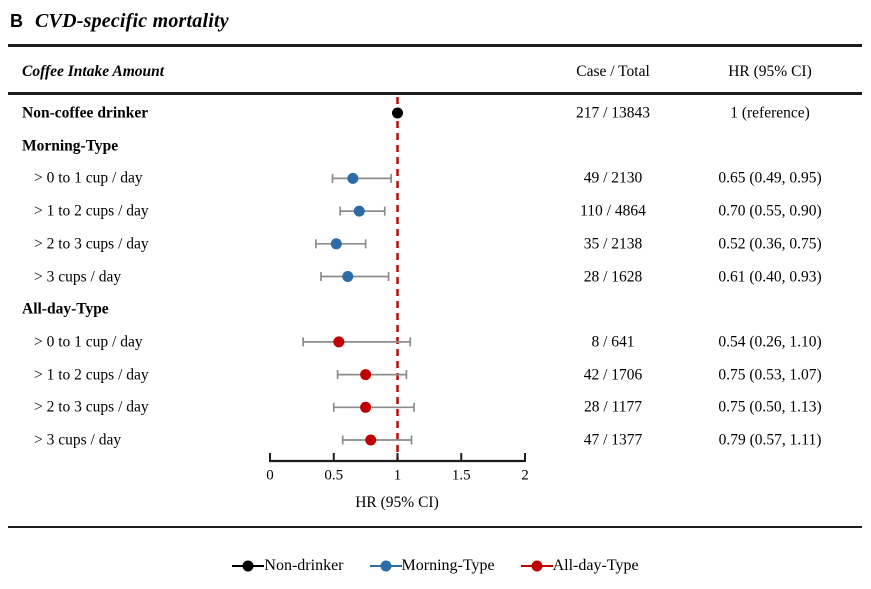 This screenshot has height=589, width=871. I want to click on row-hr-ci: 0.52 (0.36, 0.75), so click(770, 244).